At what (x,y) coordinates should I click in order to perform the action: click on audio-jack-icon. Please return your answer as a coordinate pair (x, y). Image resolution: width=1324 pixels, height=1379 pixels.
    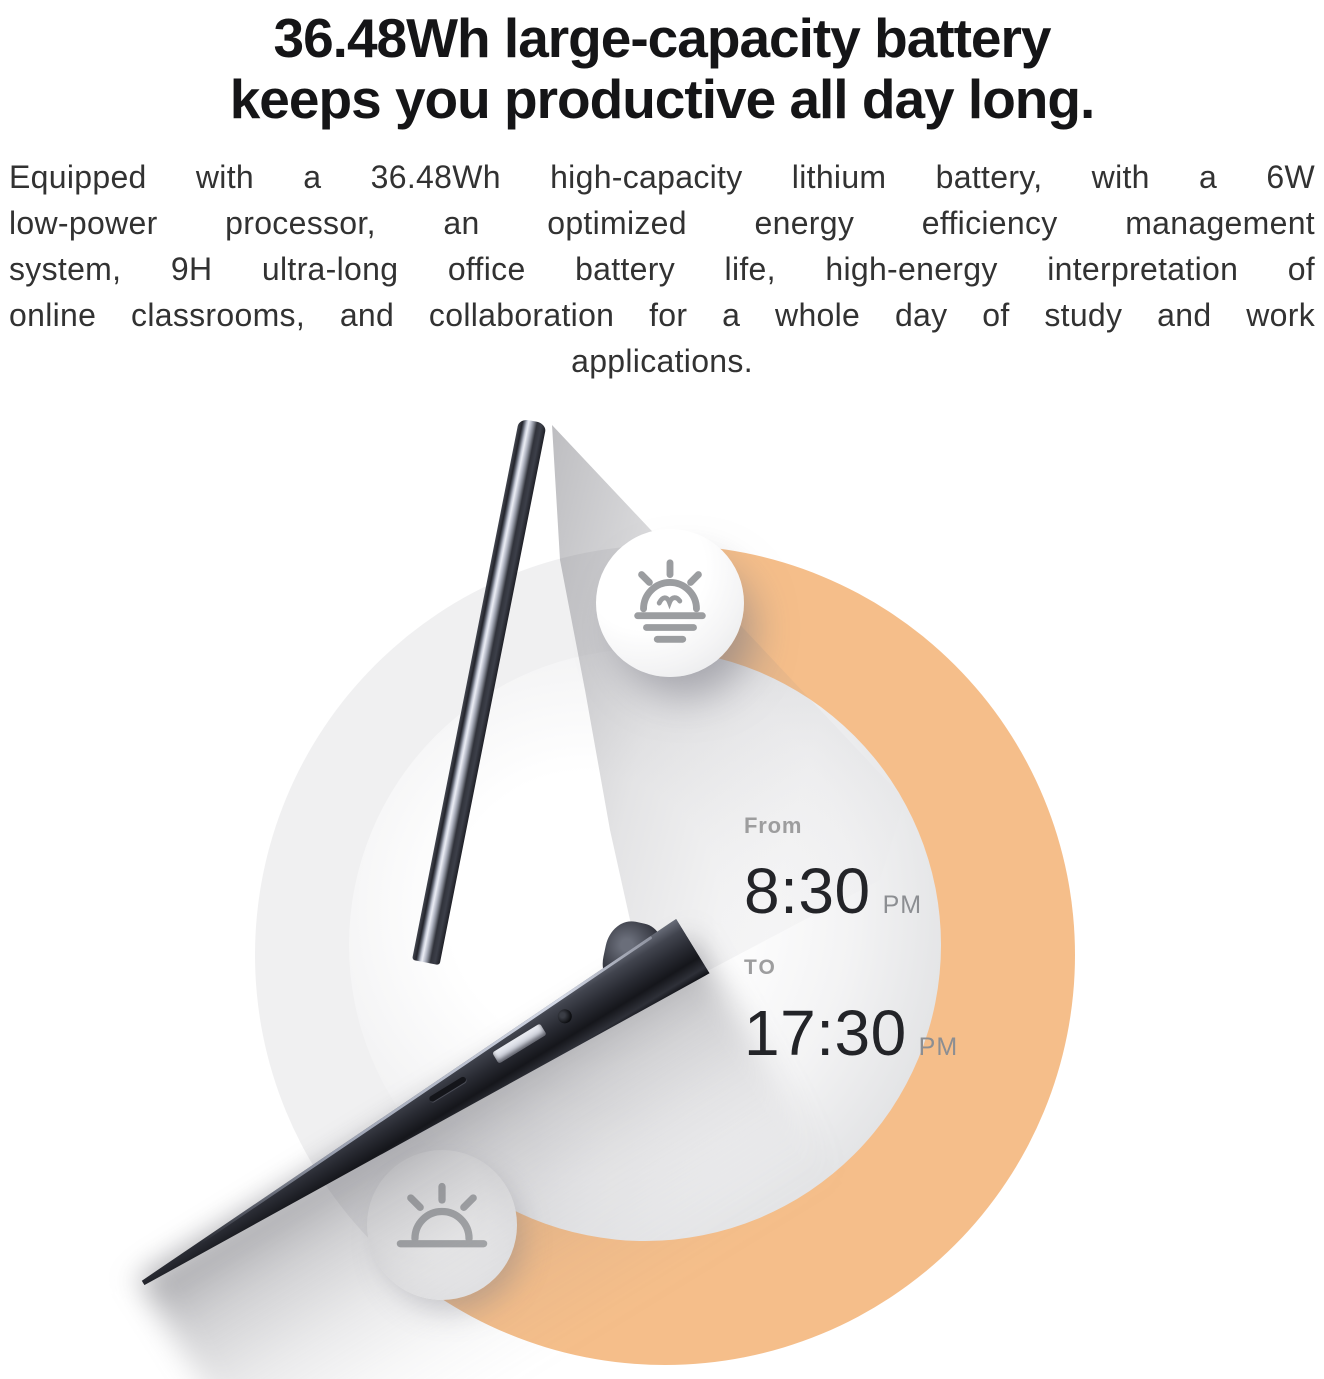
    Looking at the image, I should click on (564, 1016).